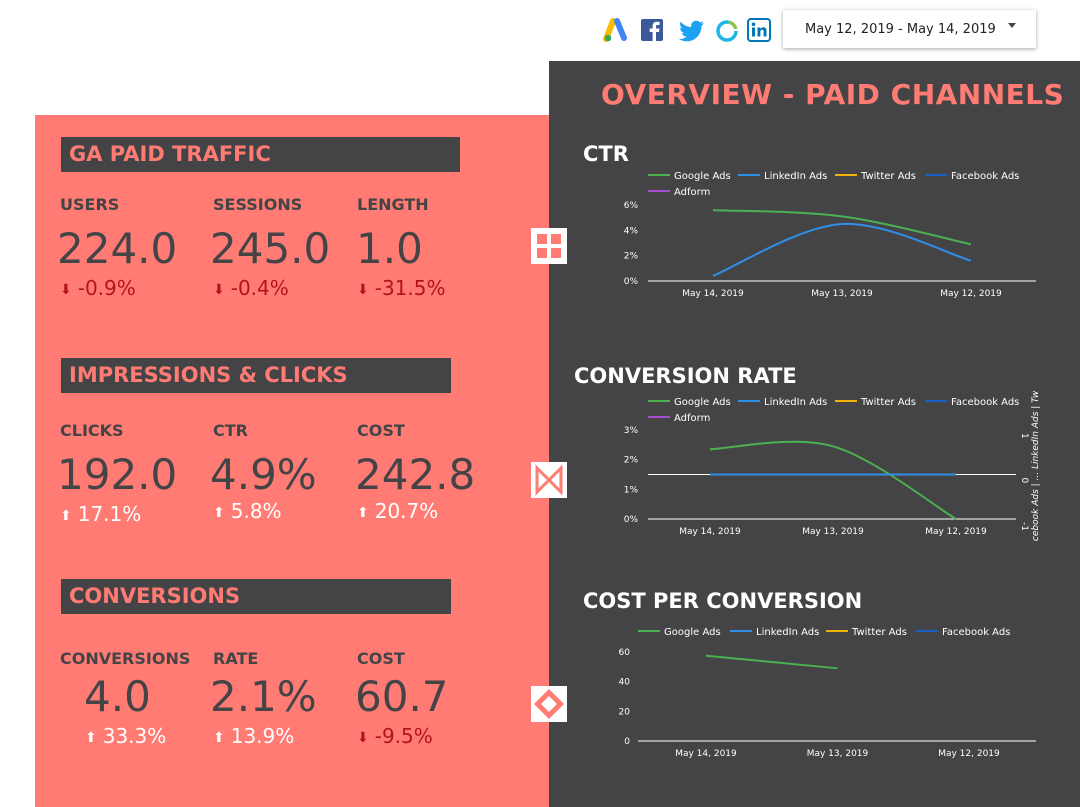  What do you see at coordinates (653, 31) in the screenshot?
I see `facebook-icon` at bounding box center [653, 31].